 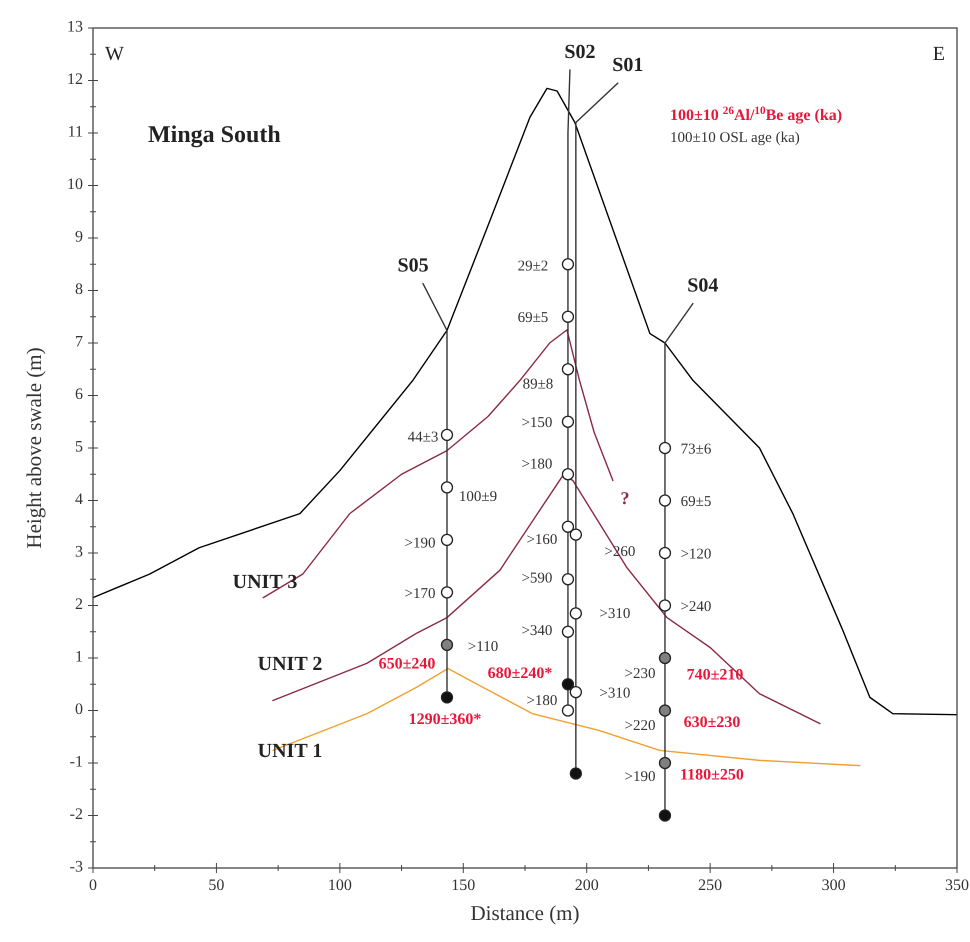 What do you see at coordinates (34, 448) in the screenshot?
I see `y-axis-title: Height above swale (m)` at bounding box center [34, 448].